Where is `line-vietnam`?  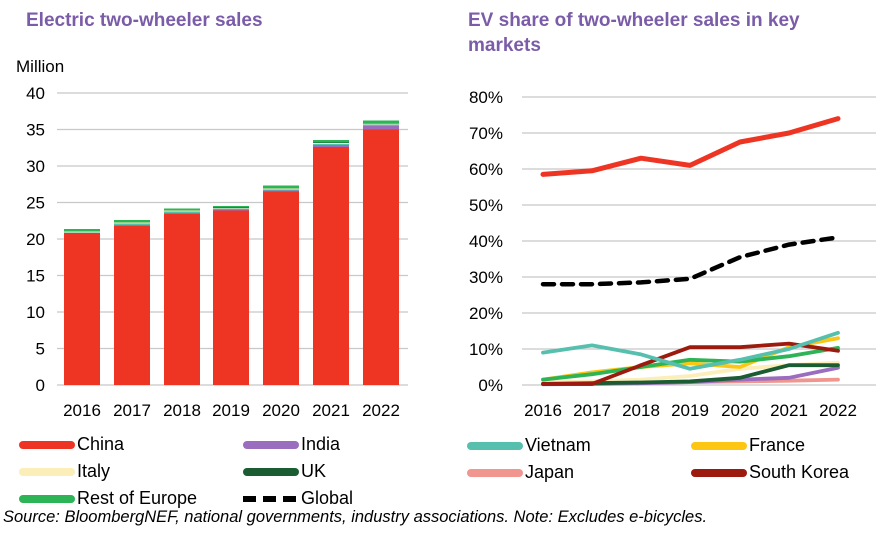
line-vietnam is located at coordinates (690, 350).